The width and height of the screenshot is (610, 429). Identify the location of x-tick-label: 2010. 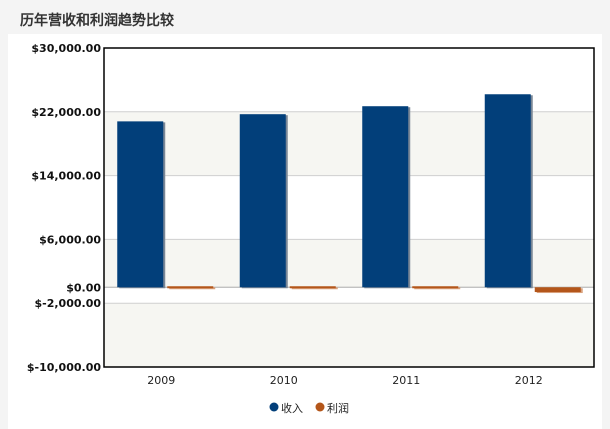
(284, 380).